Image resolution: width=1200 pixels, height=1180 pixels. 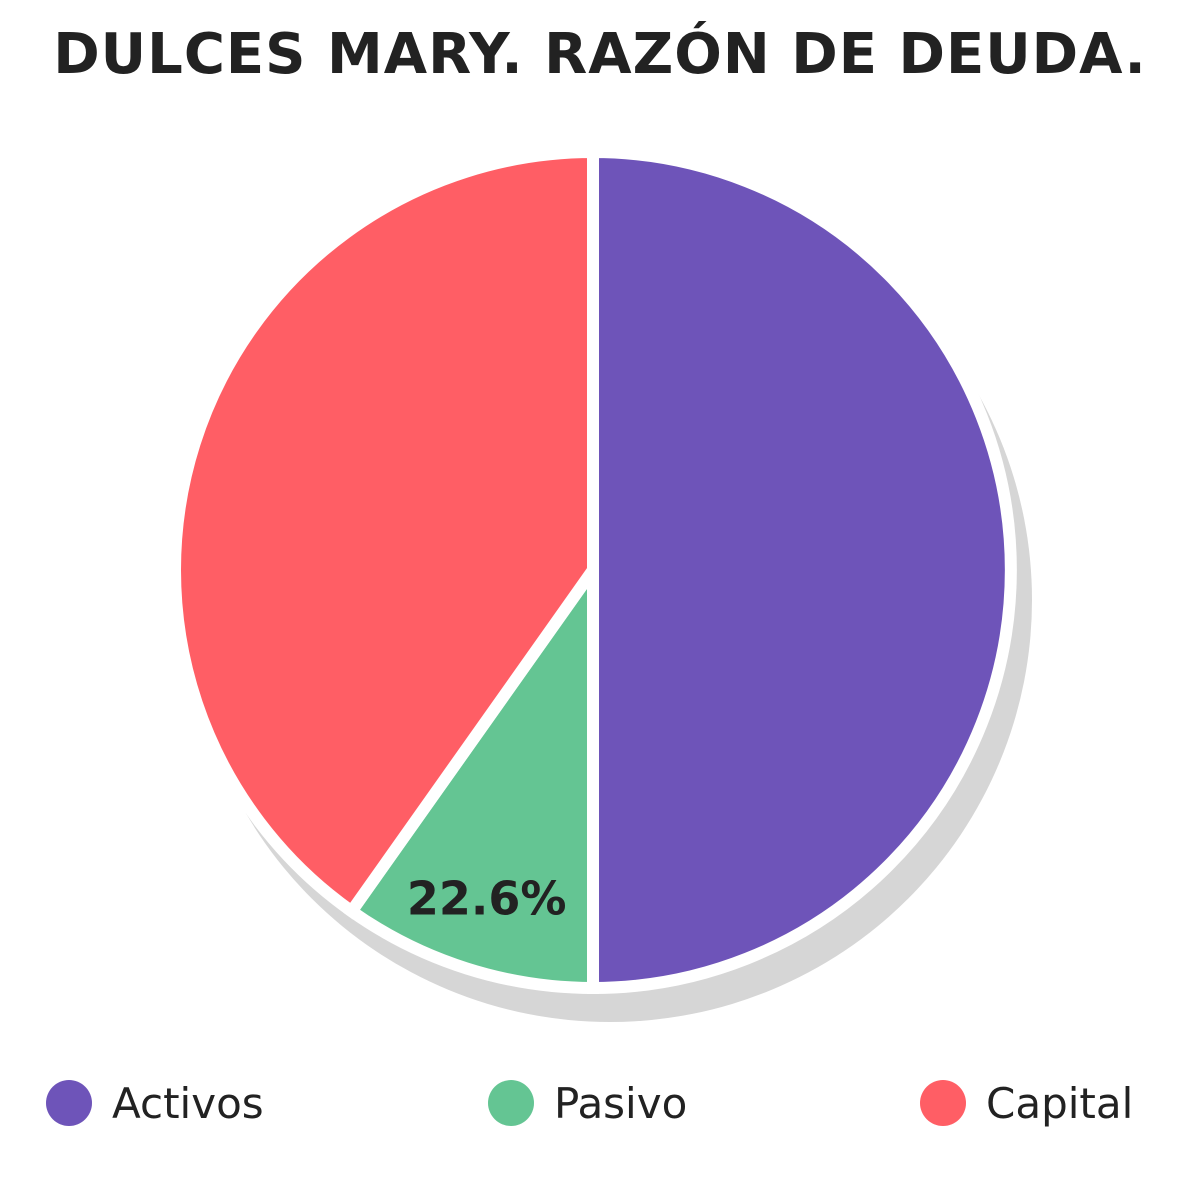 What do you see at coordinates (621, 1103) in the screenshot?
I see `legend-label-pasivo: Pasivo` at bounding box center [621, 1103].